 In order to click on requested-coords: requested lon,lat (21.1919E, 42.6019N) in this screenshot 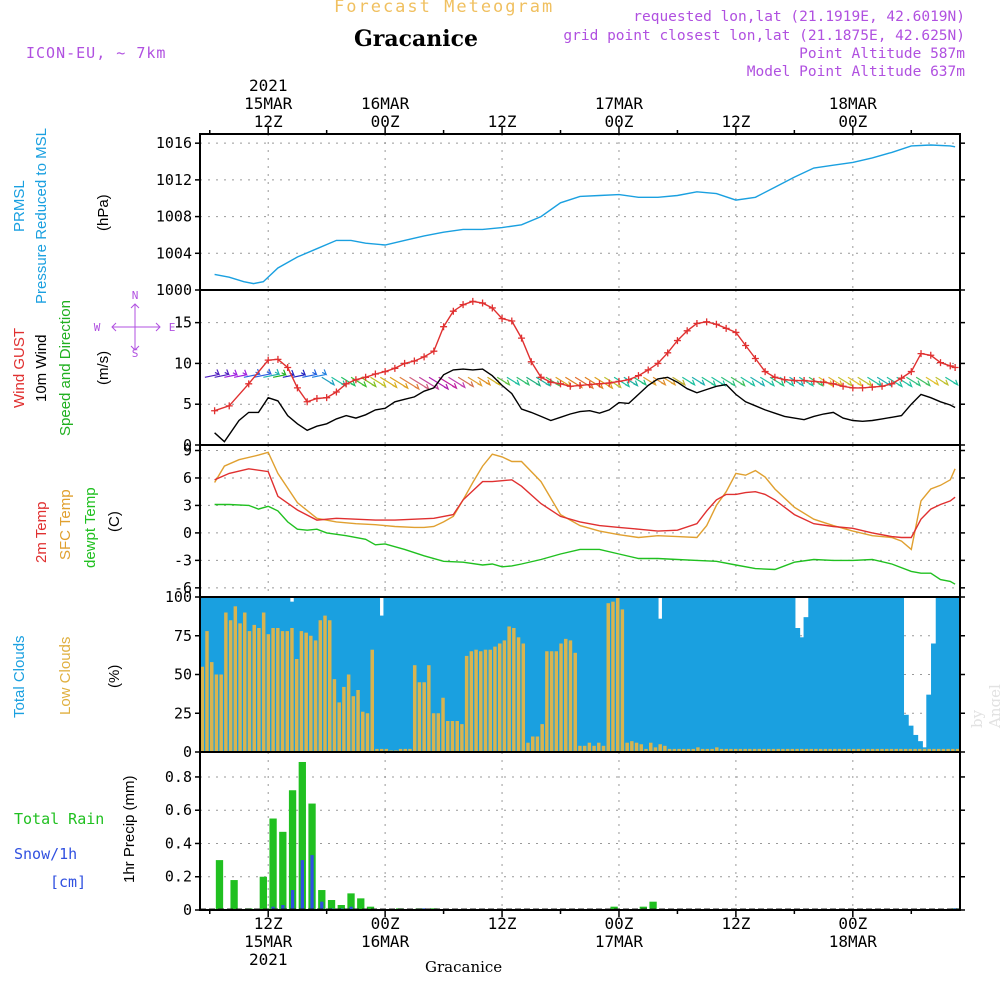, I will do `click(799, 17)`.